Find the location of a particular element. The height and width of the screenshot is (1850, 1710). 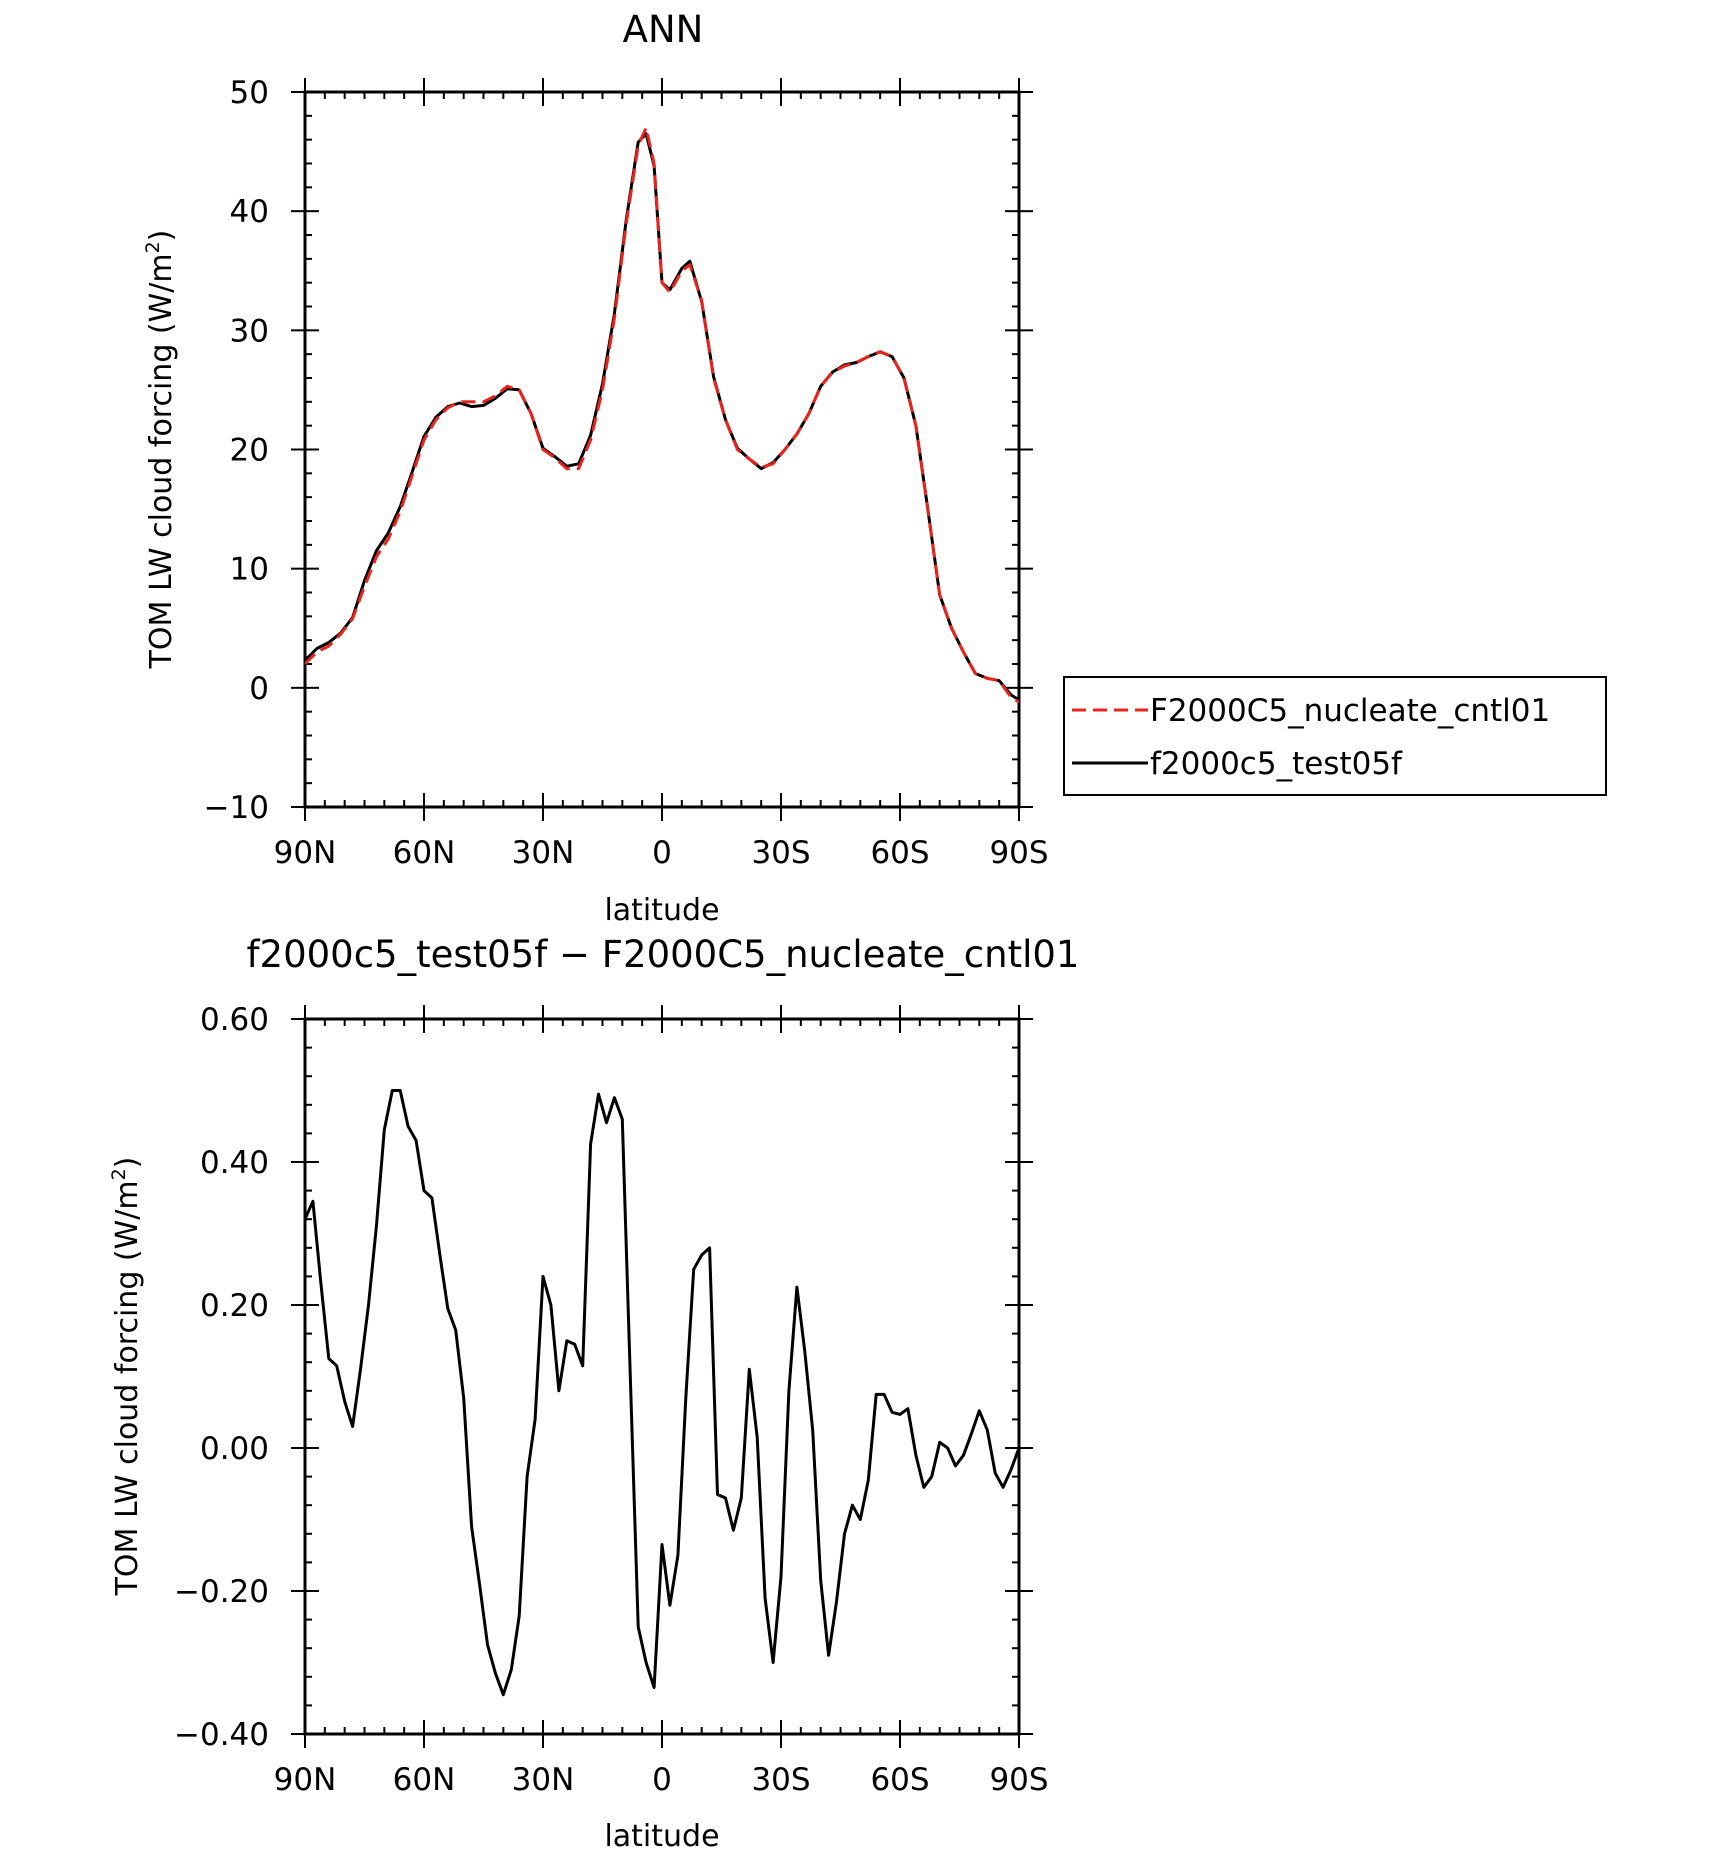

bottom-y-axis-label: TOM LW cloud forcing (W/m2) is located at coordinates (126, 1377).